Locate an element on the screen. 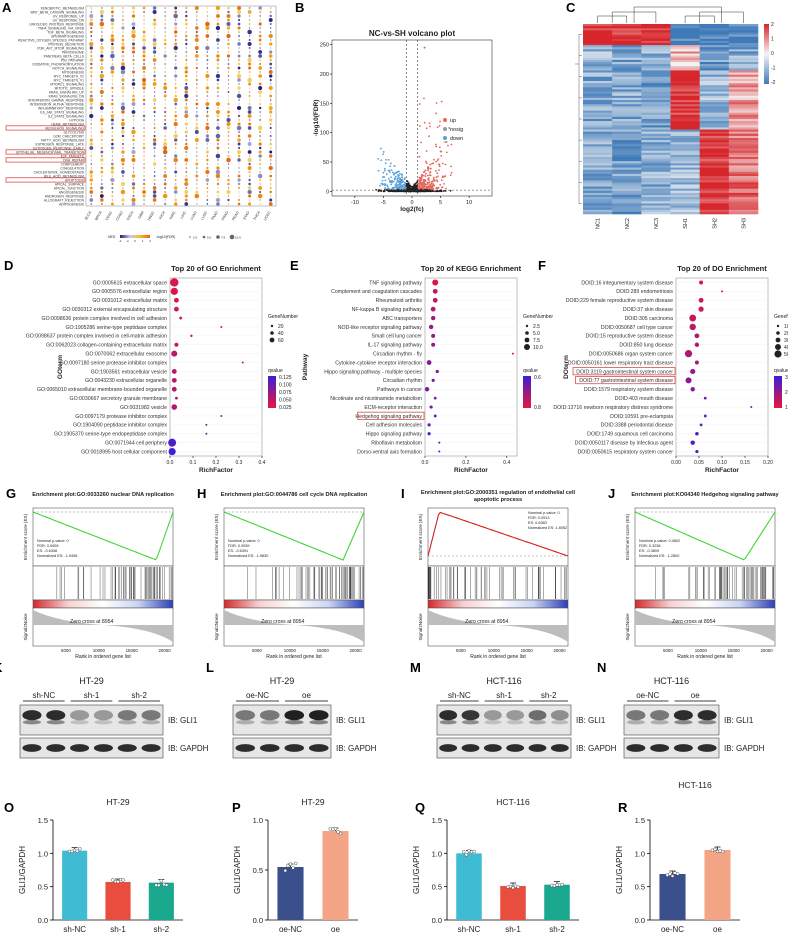 Image resolution: width=788 pixels, height=943 pixels. replicate-point is located at coordinates (159, 885).